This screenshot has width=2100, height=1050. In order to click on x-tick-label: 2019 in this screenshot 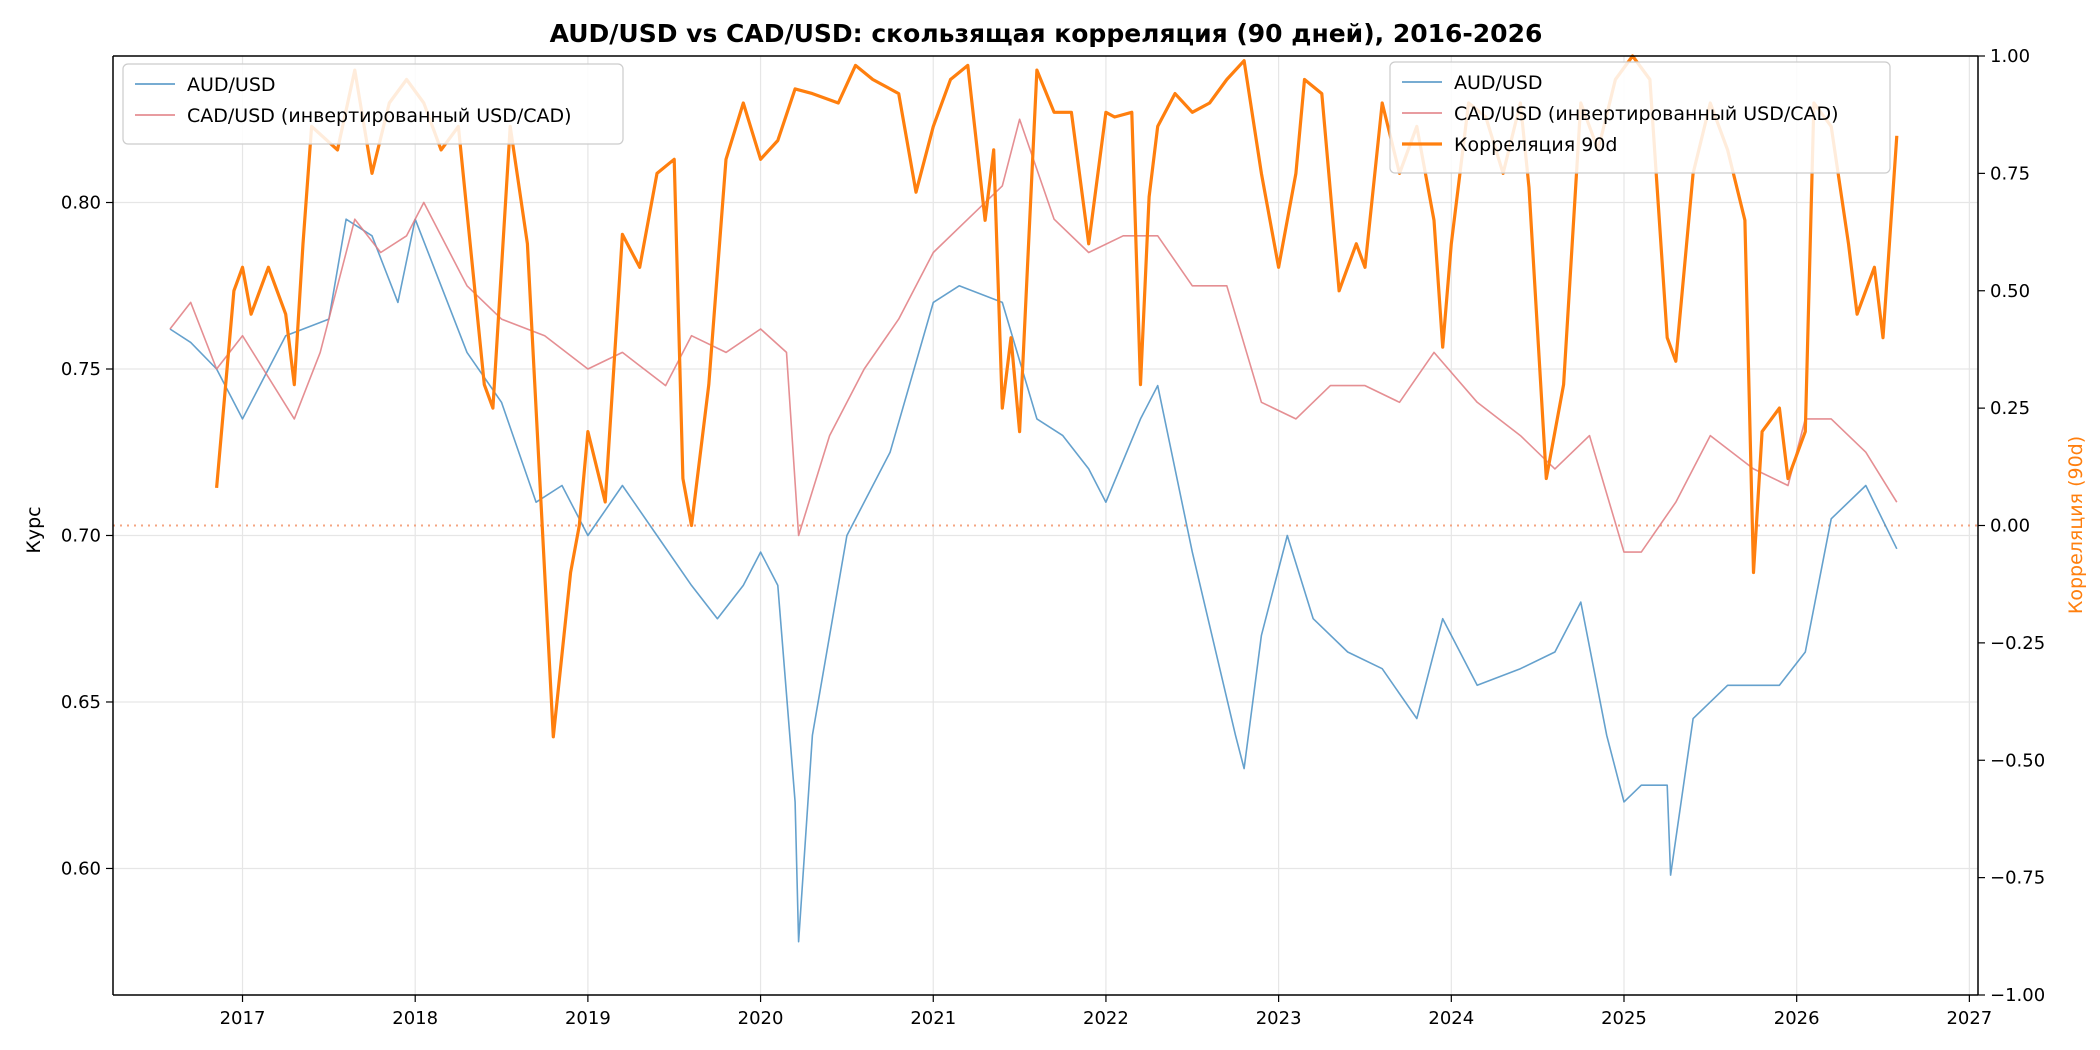, I will do `click(588, 1018)`.